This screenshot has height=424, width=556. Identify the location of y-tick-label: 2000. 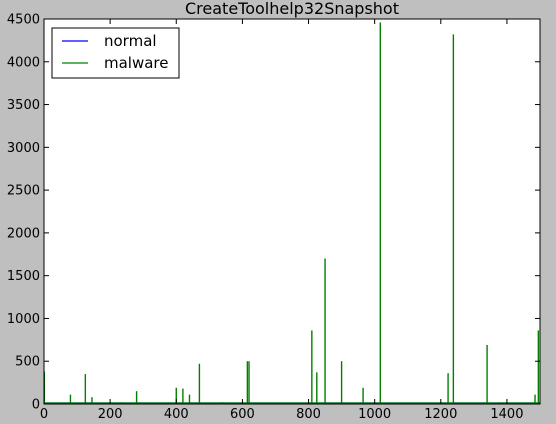
(23, 233).